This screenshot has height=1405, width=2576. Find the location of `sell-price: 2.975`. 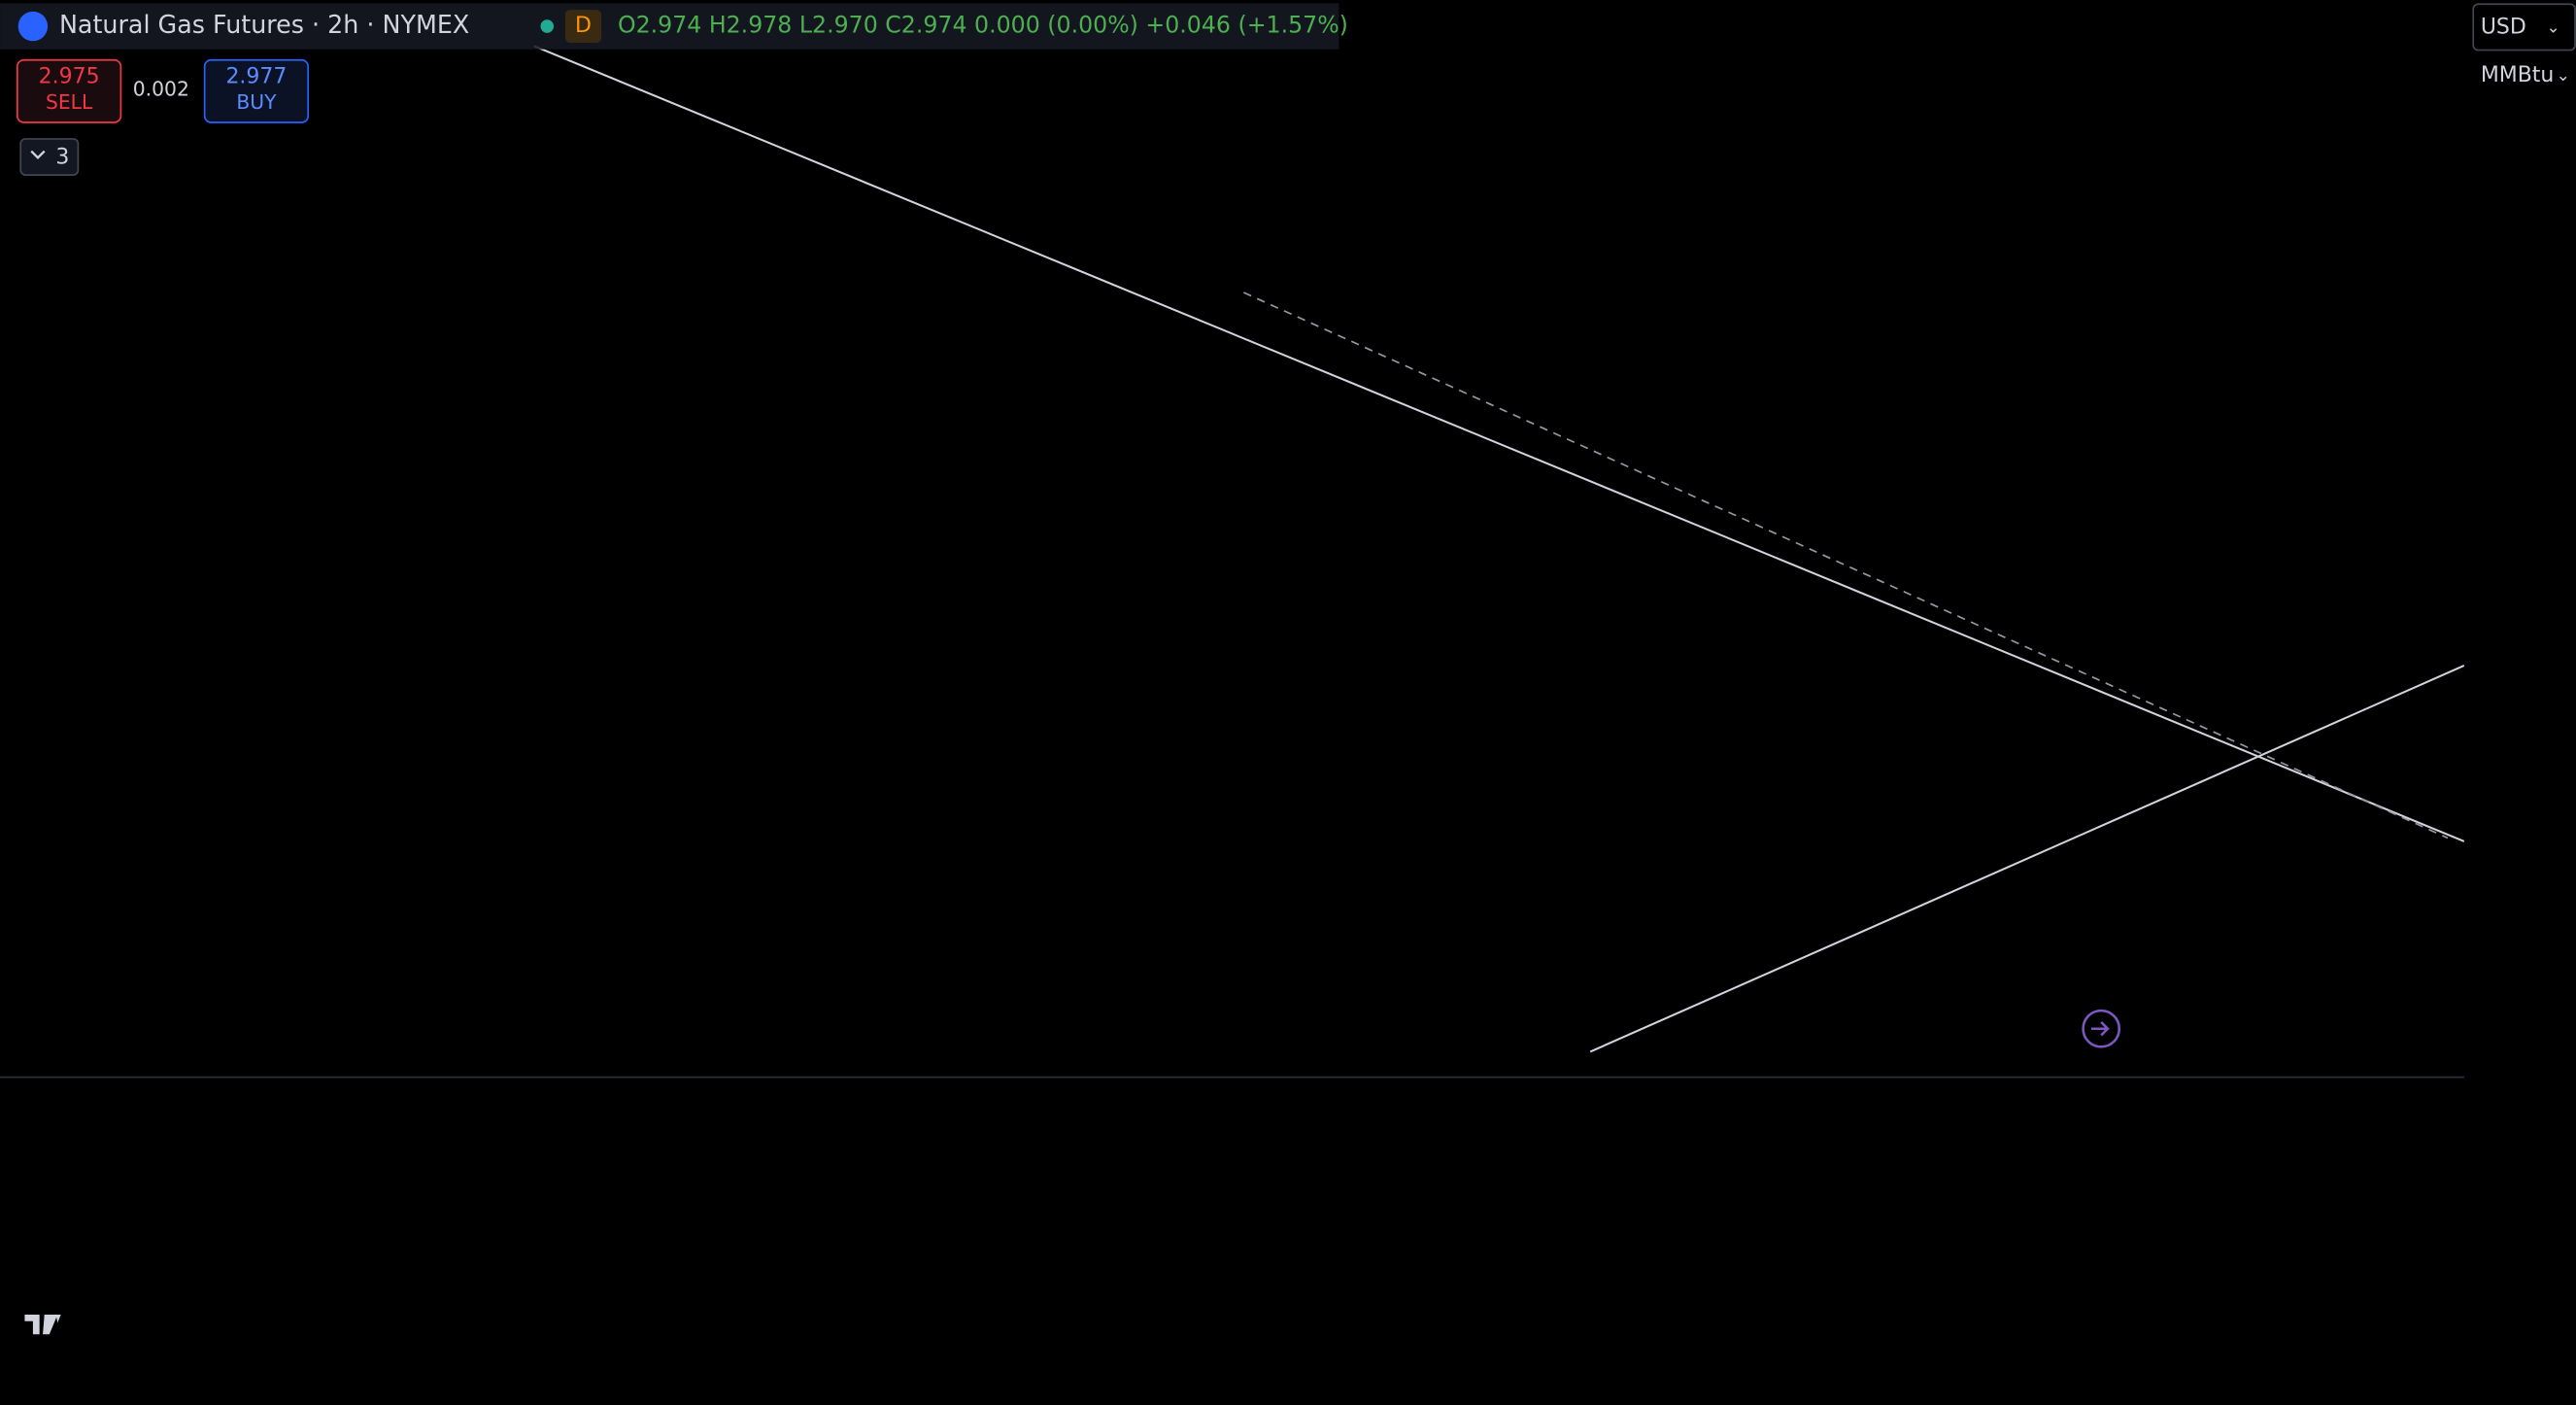

sell-price: 2.975 is located at coordinates (69, 76).